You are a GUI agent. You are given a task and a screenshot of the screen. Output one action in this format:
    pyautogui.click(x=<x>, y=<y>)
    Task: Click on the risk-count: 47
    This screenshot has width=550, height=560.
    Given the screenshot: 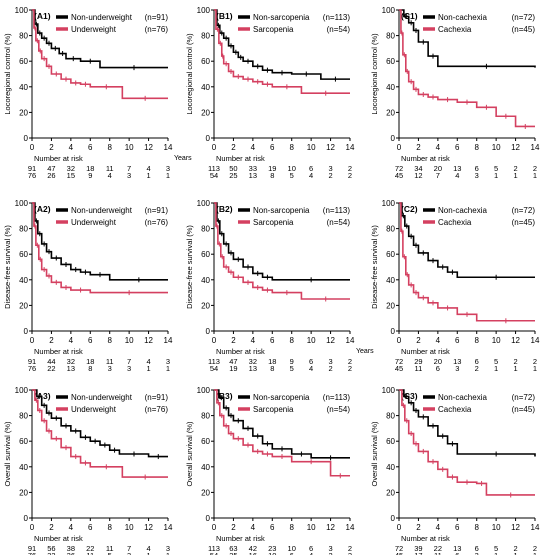 What is the action you would take?
    pyautogui.click(x=51, y=168)
    